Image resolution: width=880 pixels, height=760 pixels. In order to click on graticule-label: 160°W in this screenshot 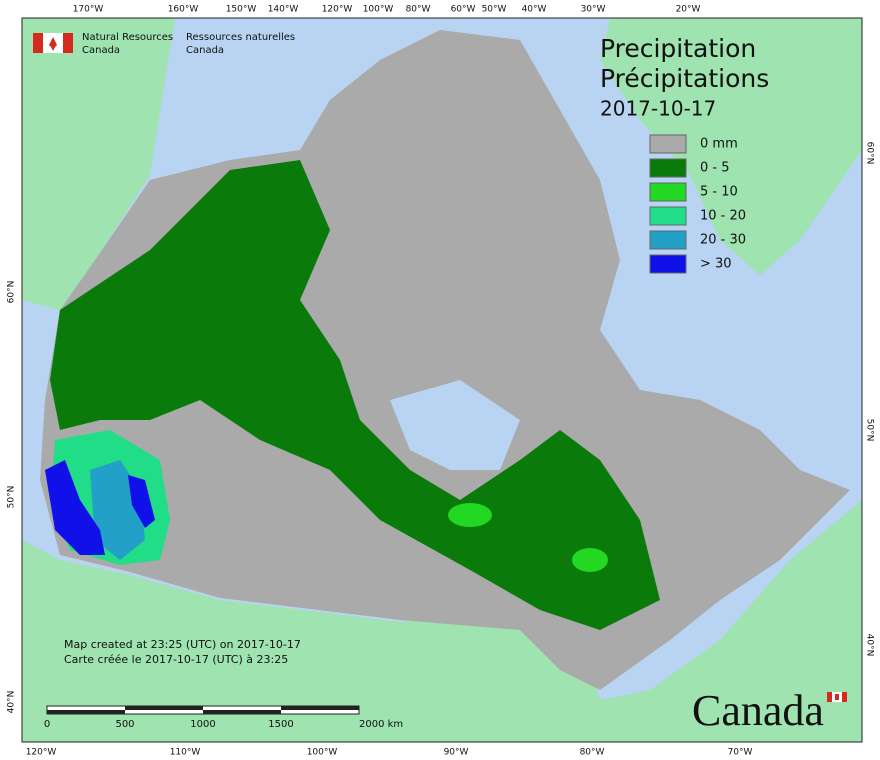, I will do `click(183, 10)`.